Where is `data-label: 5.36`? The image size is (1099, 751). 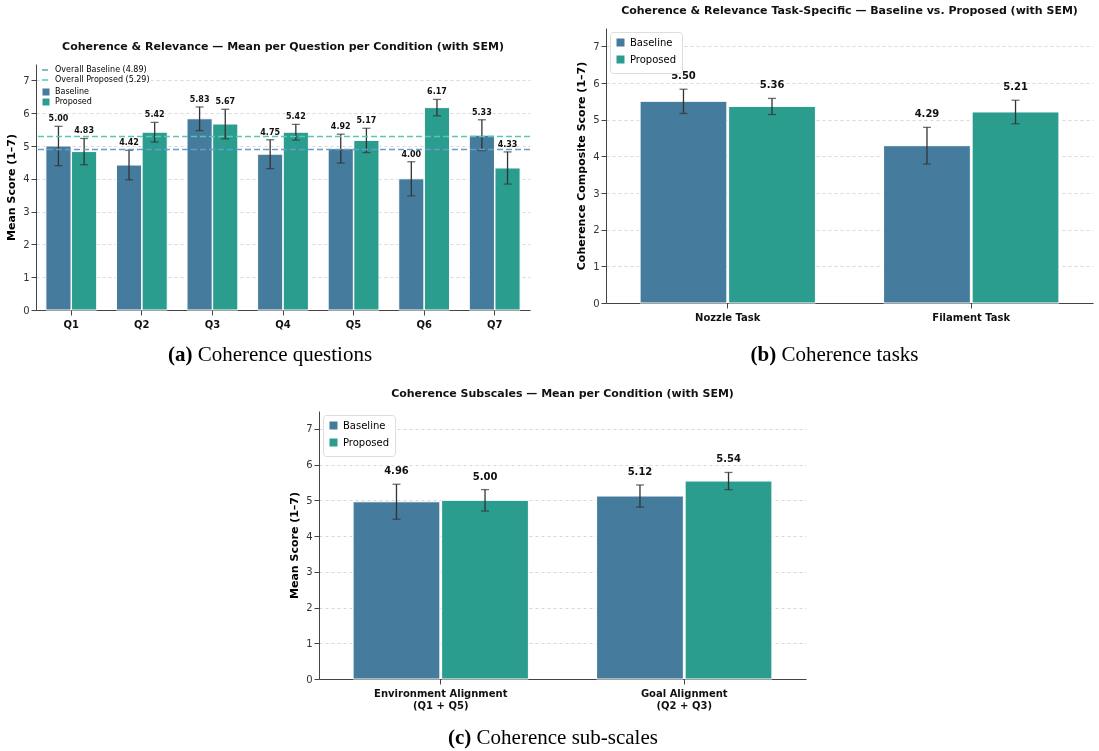 data-label: 5.36 is located at coordinates (772, 85).